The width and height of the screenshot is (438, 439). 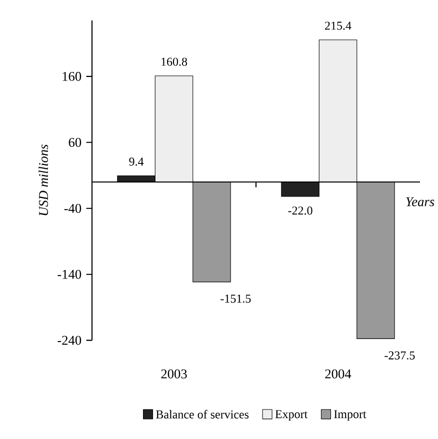 What do you see at coordinates (70, 274) in the screenshot?
I see `y-tick-label: -140` at bounding box center [70, 274].